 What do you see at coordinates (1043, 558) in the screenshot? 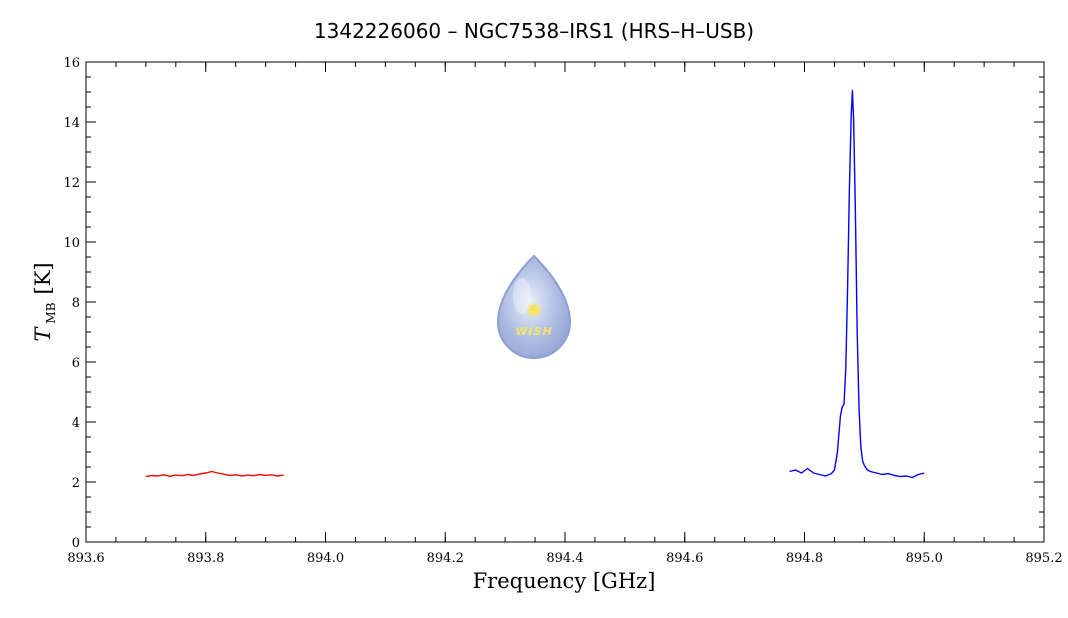
I see `x-tick-label: 895.2` at bounding box center [1043, 558].